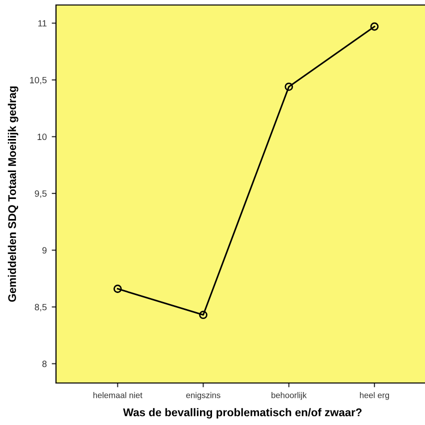 The image size is (425, 425). What do you see at coordinates (374, 396) in the screenshot?
I see `x-tick-label: heel erg` at bounding box center [374, 396].